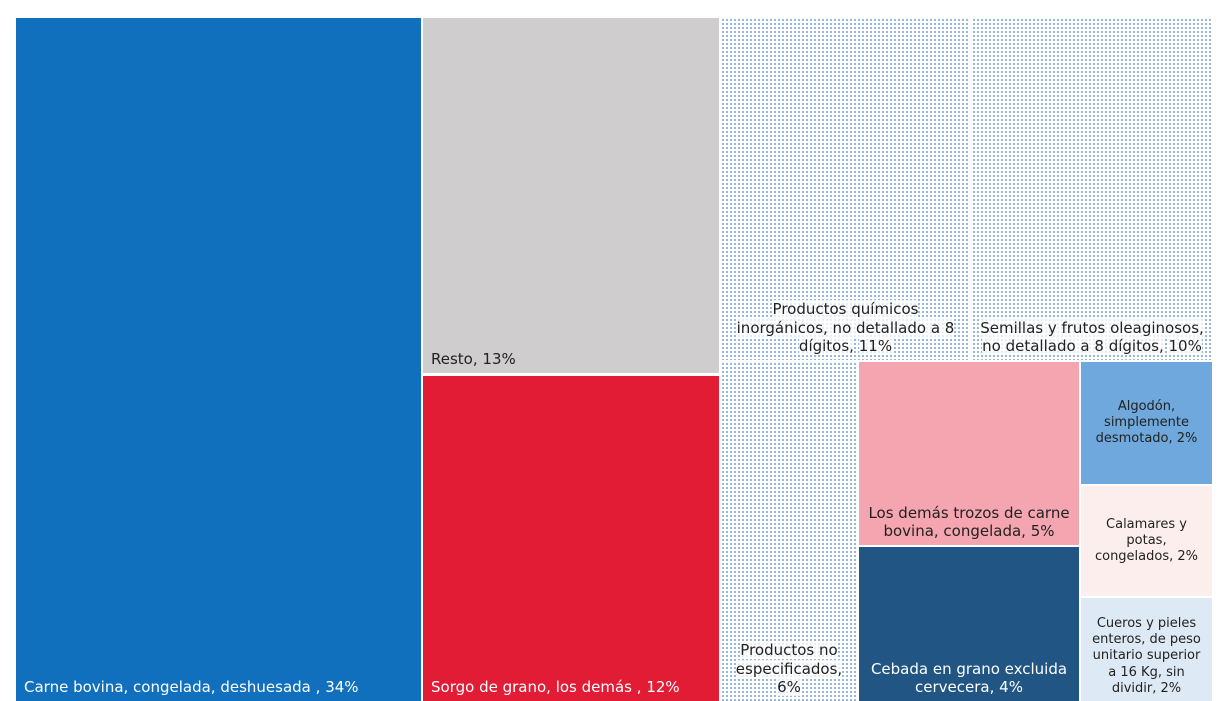 This screenshot has height=701, width=1223. What do you see at coordinates (571, 538) in the screenshot?
I see `treemap-cell: Sorgo de grano, los demás , 12%` at bounding box center [571, 538].